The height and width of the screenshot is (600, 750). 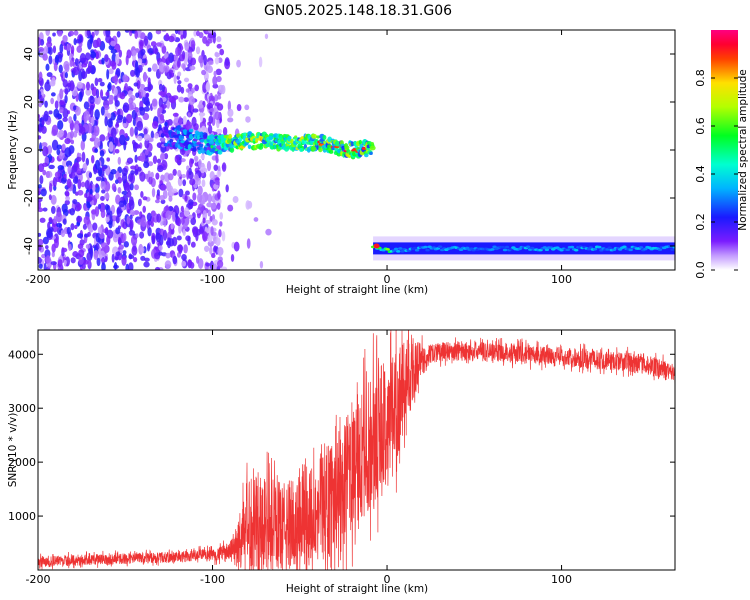 I want to click on colorbar-tick-label: 0.0, so click(x=700, y=270).